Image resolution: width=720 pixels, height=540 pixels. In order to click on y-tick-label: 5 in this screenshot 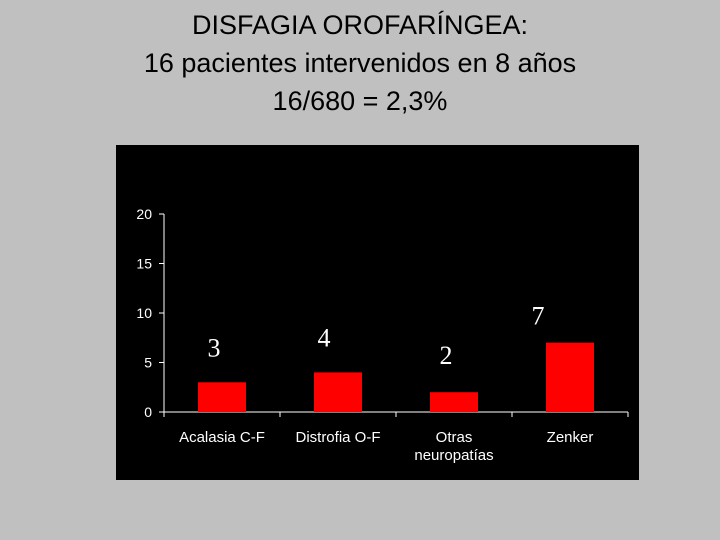, I will do `click(148, 363)`.